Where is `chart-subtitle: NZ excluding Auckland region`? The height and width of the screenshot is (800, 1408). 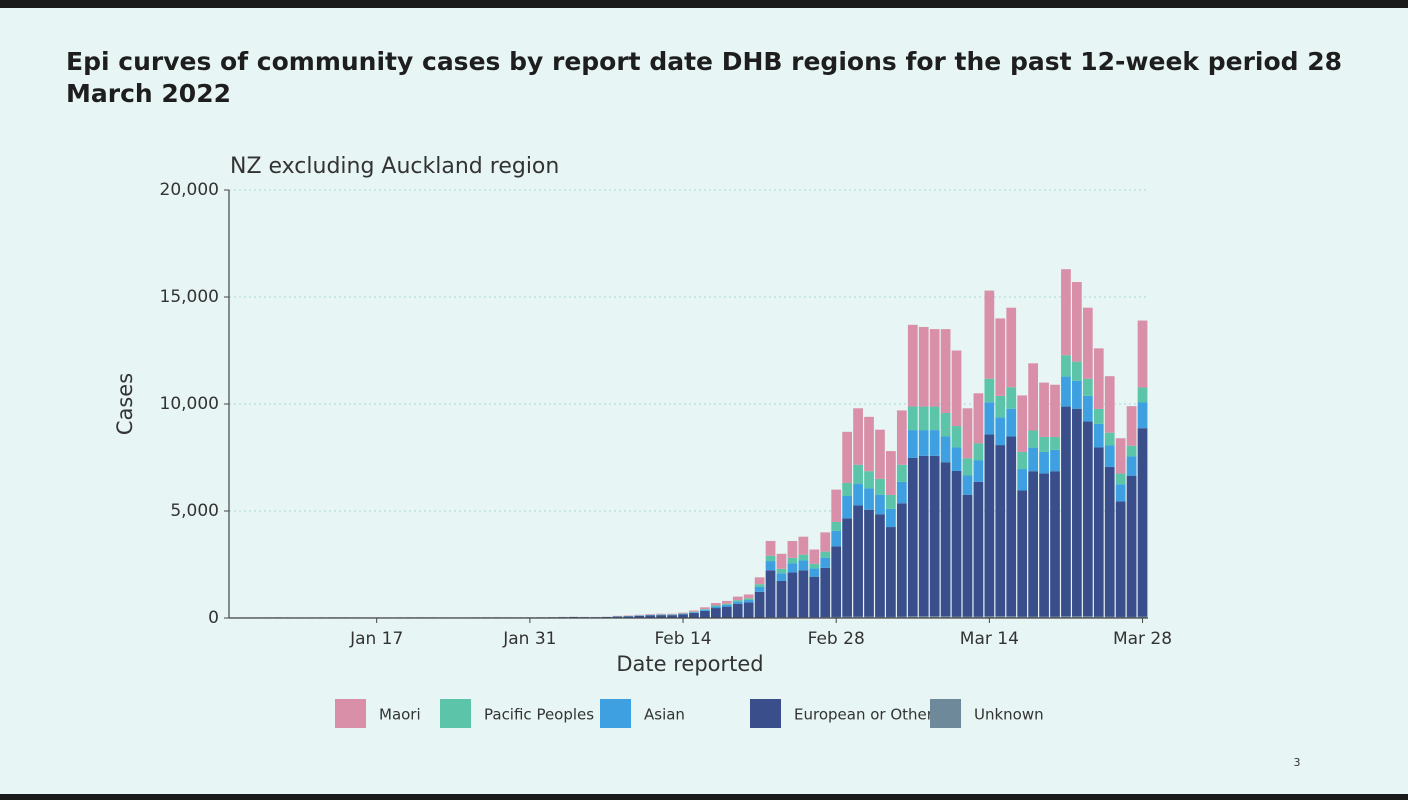 chart-subtitle: NZ excluding Auckland region is located at coordinates (394, 166).